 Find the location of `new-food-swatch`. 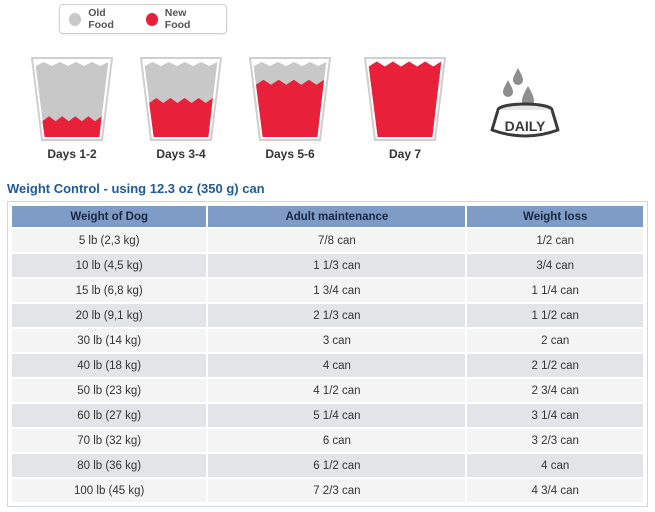

new-food-swatch is located at coordinates (151, 19).